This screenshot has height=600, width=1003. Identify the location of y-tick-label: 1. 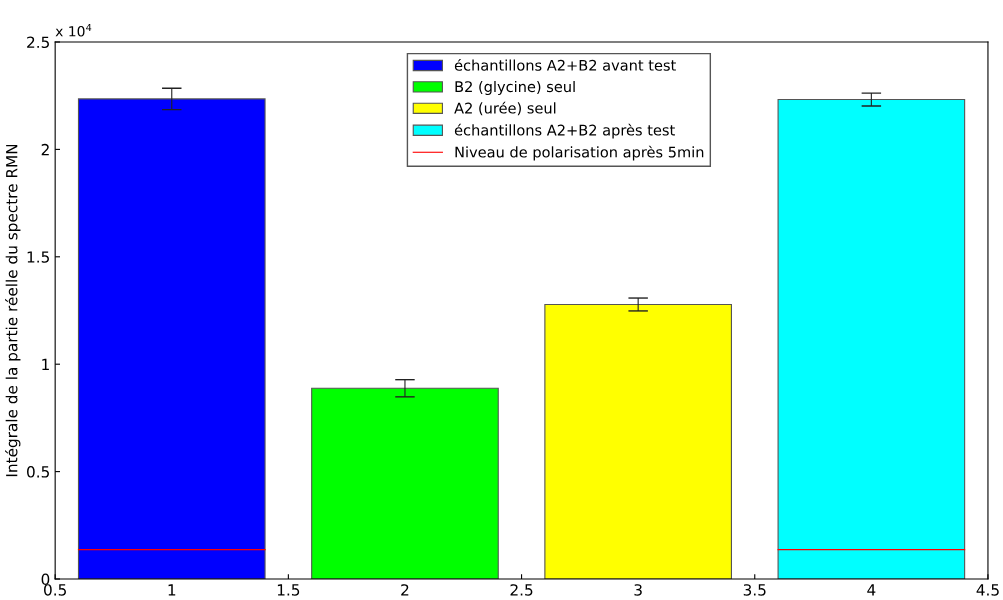
(45, 364).